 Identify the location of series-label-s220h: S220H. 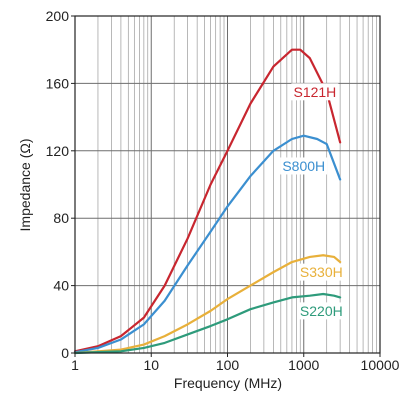
(321, 311).